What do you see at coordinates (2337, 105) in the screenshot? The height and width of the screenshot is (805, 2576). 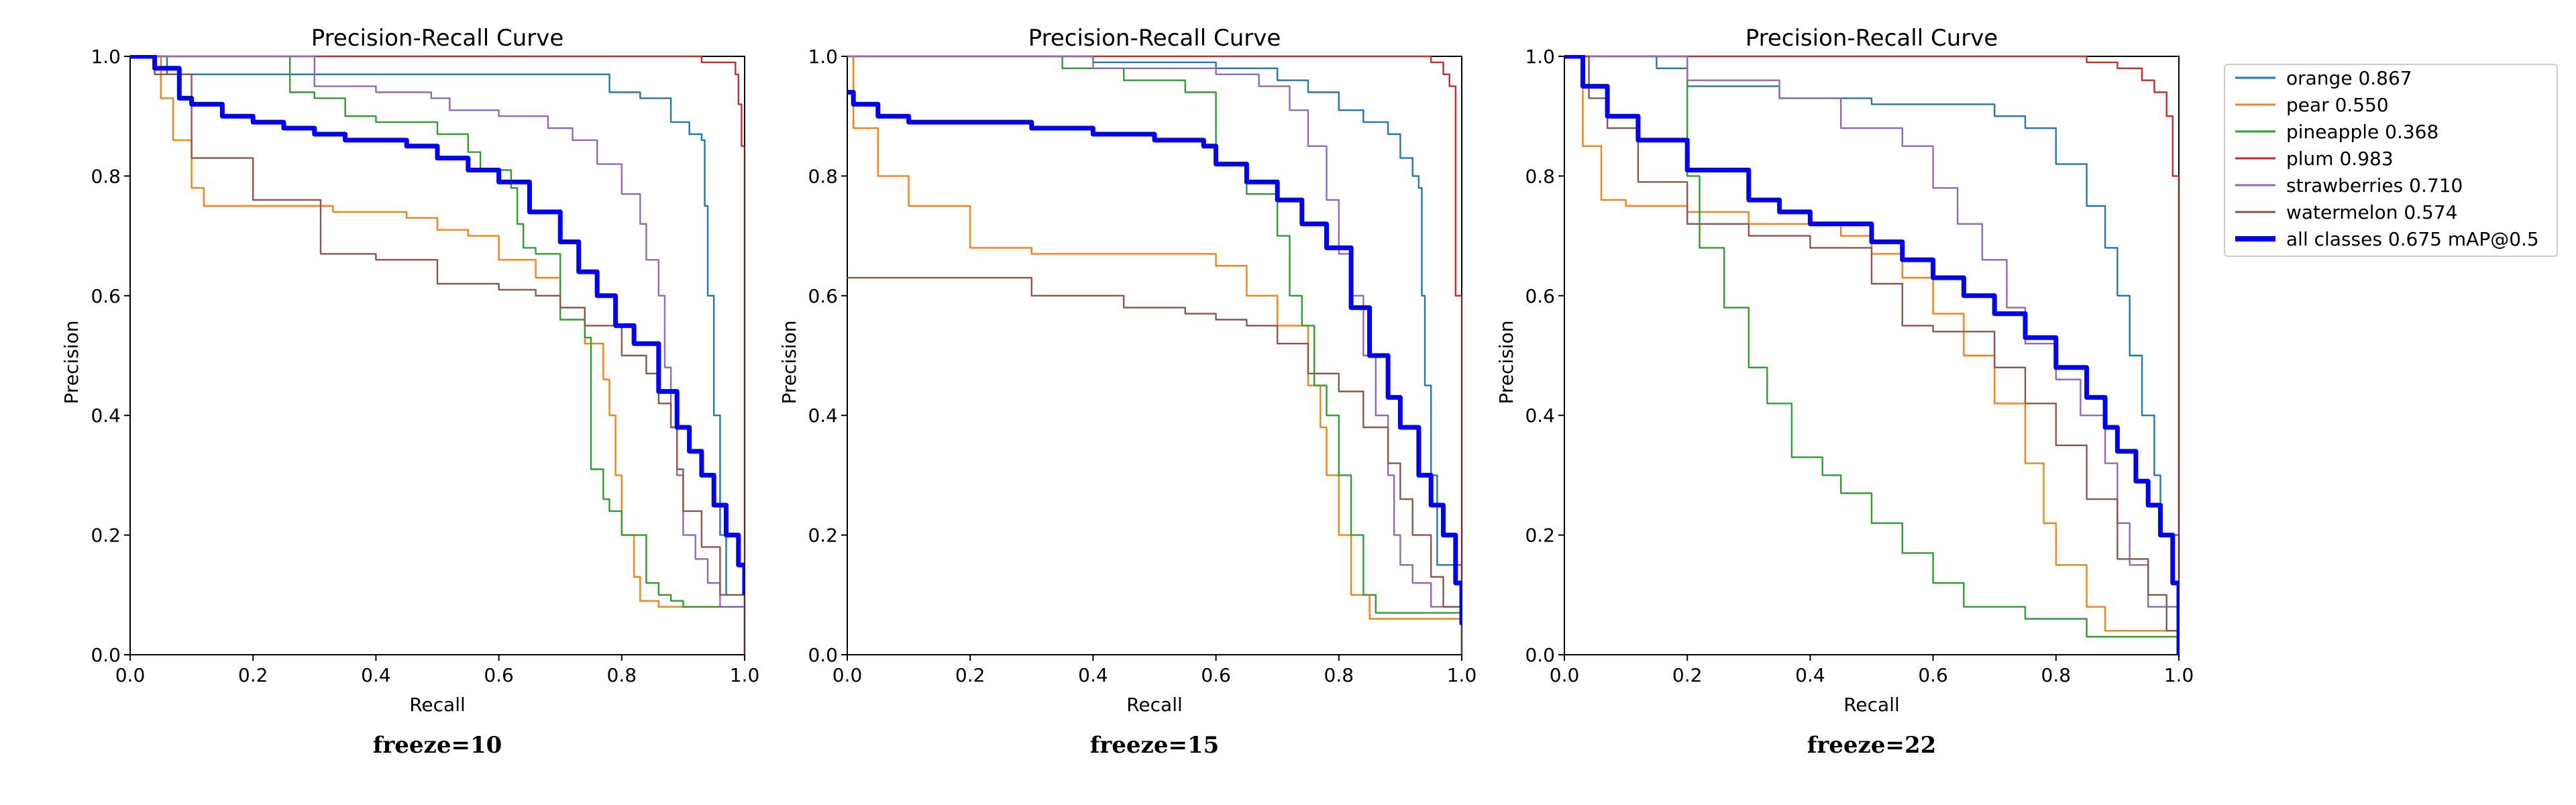 I see `legend-label-pear: pear 0.550` at bounding box center [2337, 105].